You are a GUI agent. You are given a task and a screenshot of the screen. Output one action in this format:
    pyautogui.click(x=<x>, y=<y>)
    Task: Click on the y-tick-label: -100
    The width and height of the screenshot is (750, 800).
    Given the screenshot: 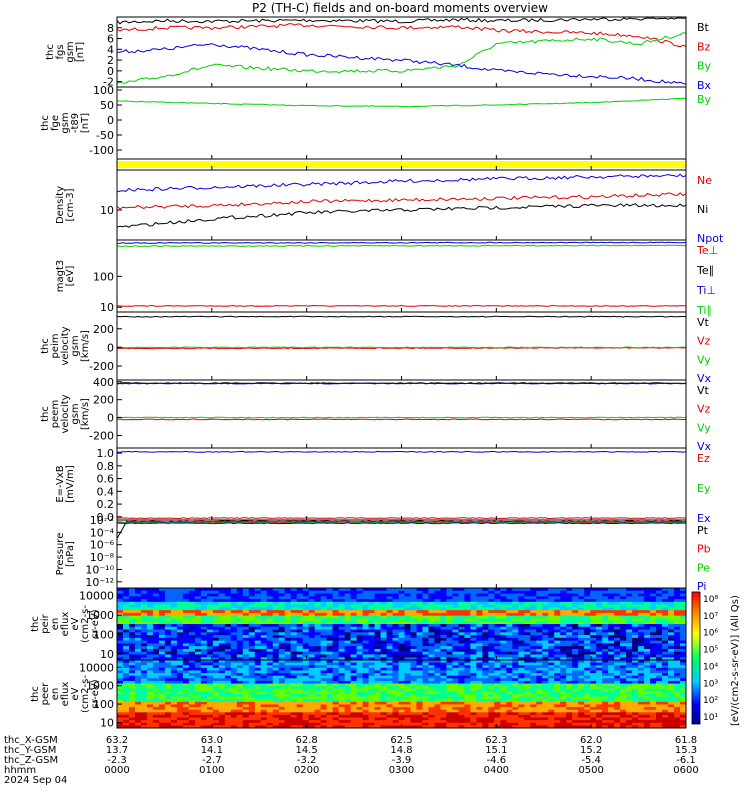 What is the action you would take?
    pyautogui.click(x=101, y=150)
    